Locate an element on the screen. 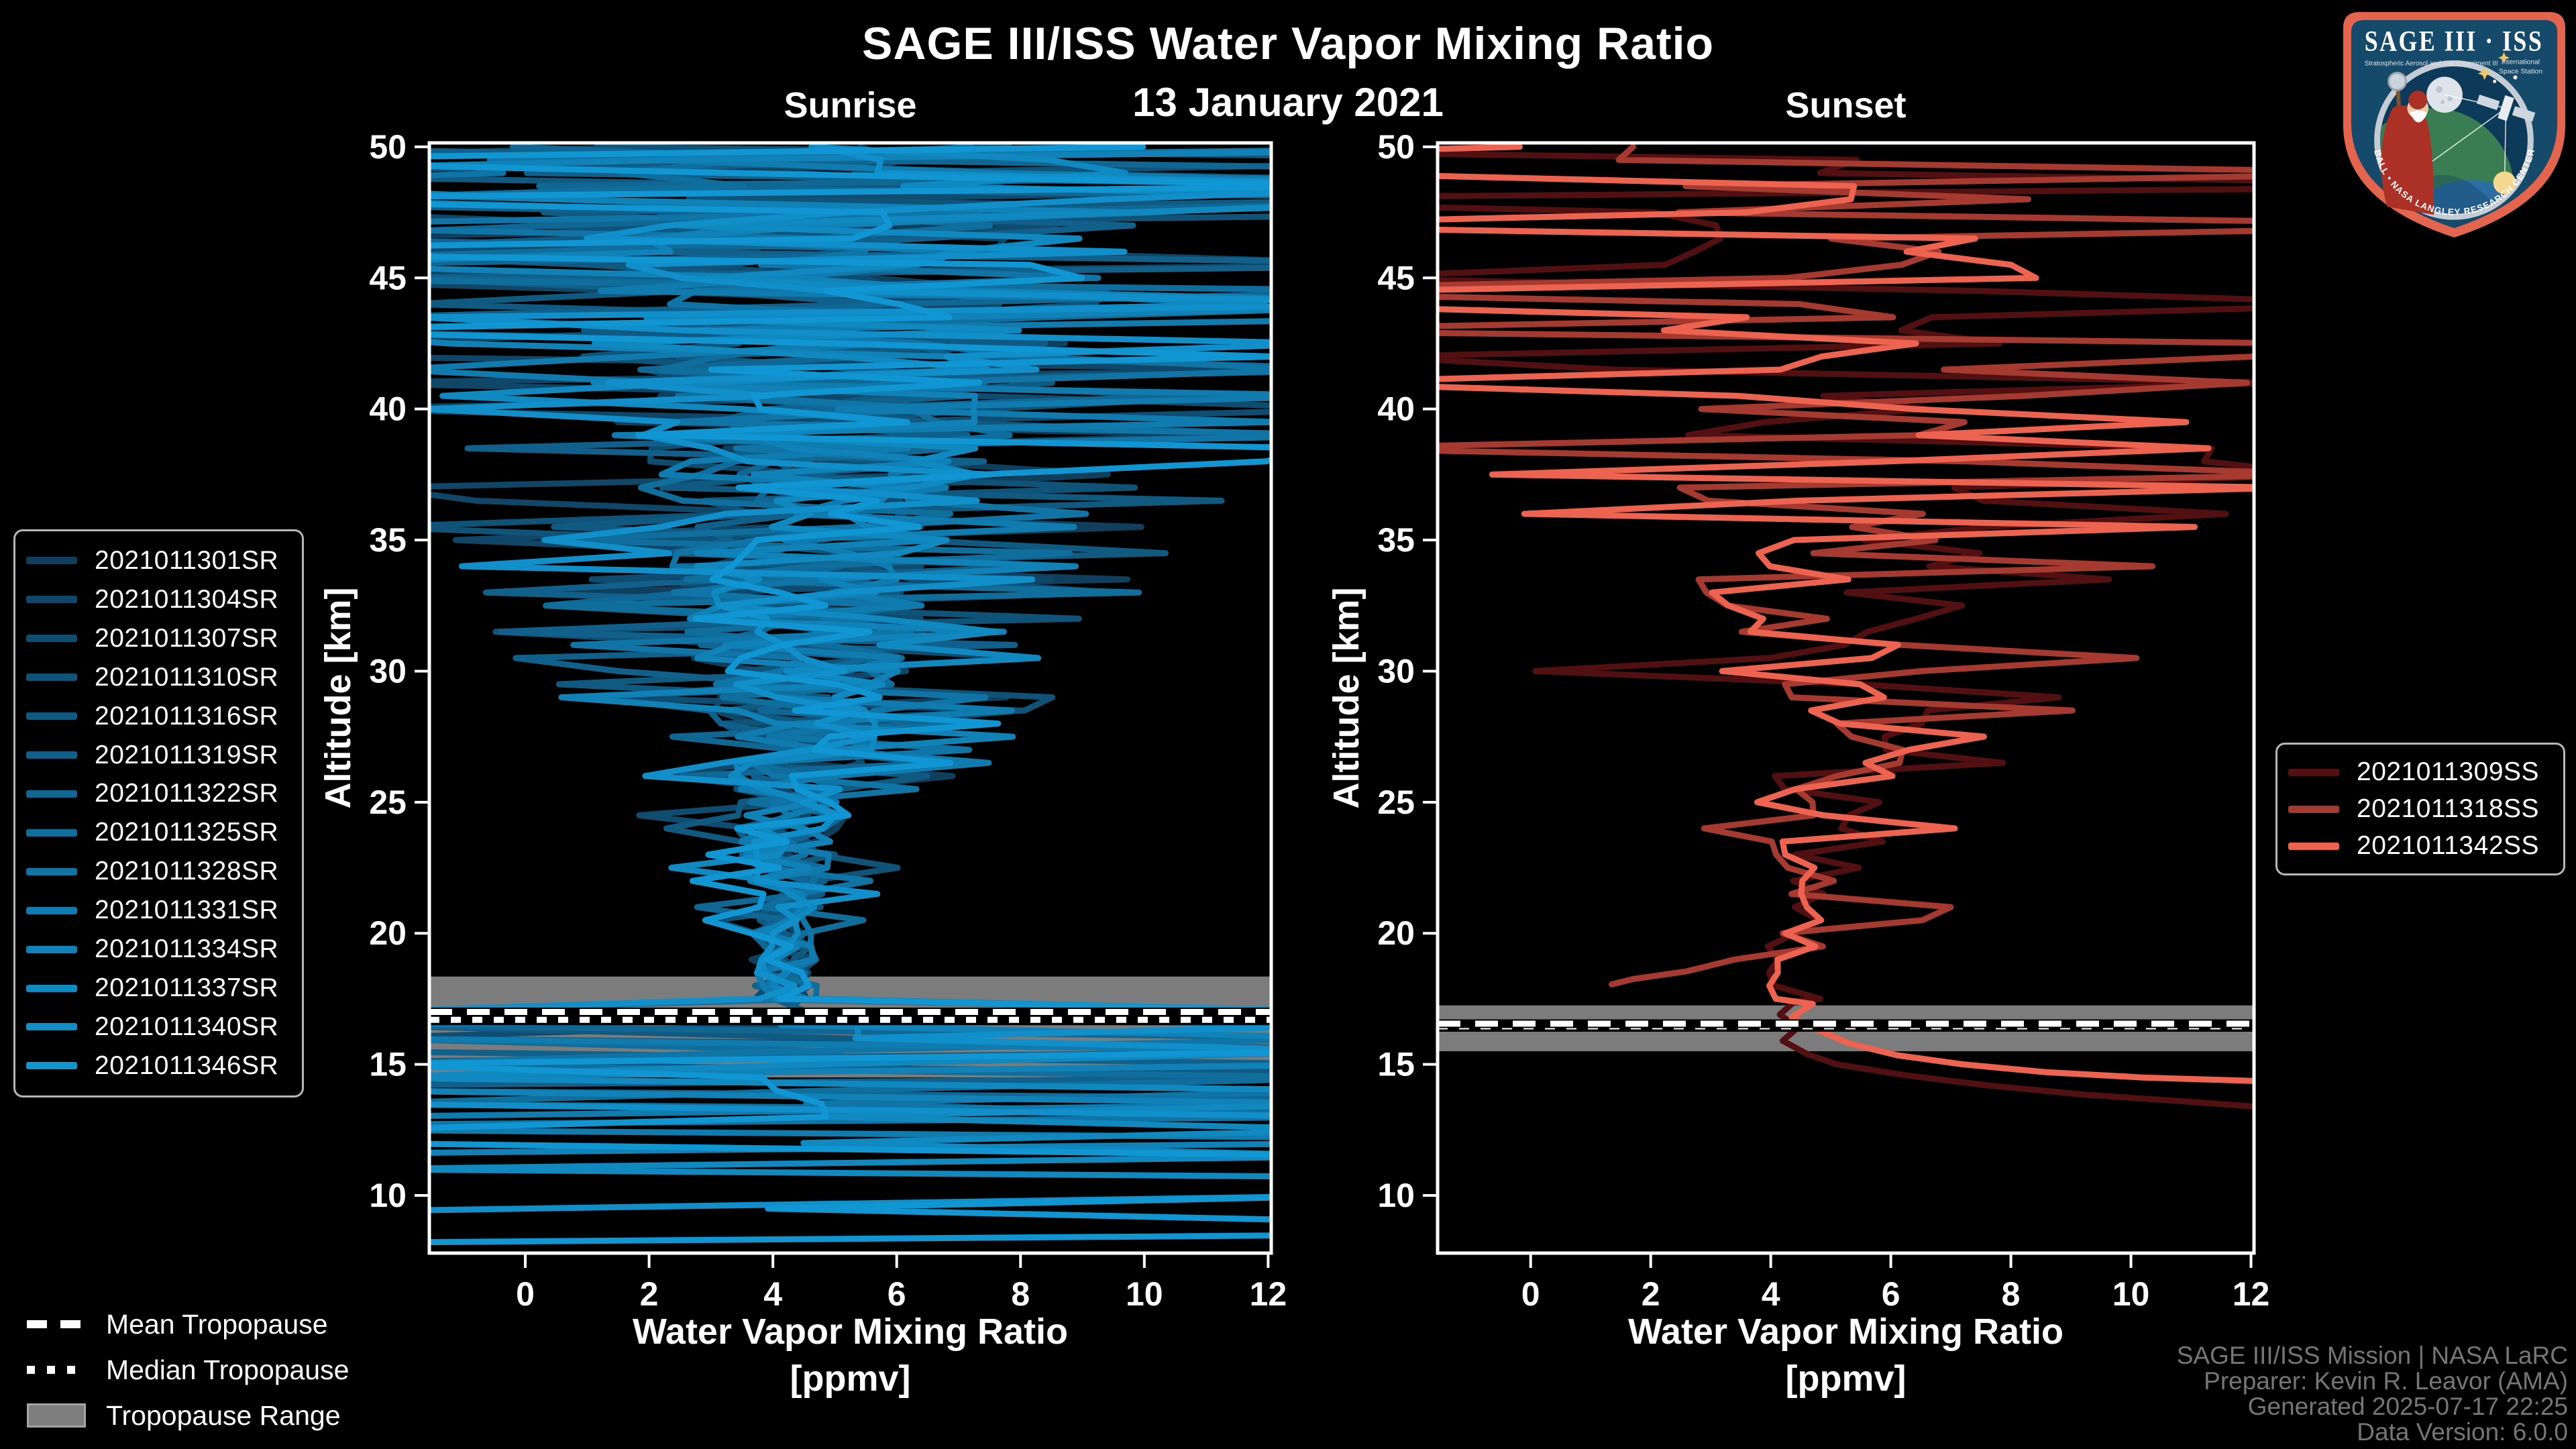 The width and height of the screenshot is (2576, 1449). footer-line-mission: SAGE III/ISS Mission | NASA LaRC is located at coordinates (2372, 1355).